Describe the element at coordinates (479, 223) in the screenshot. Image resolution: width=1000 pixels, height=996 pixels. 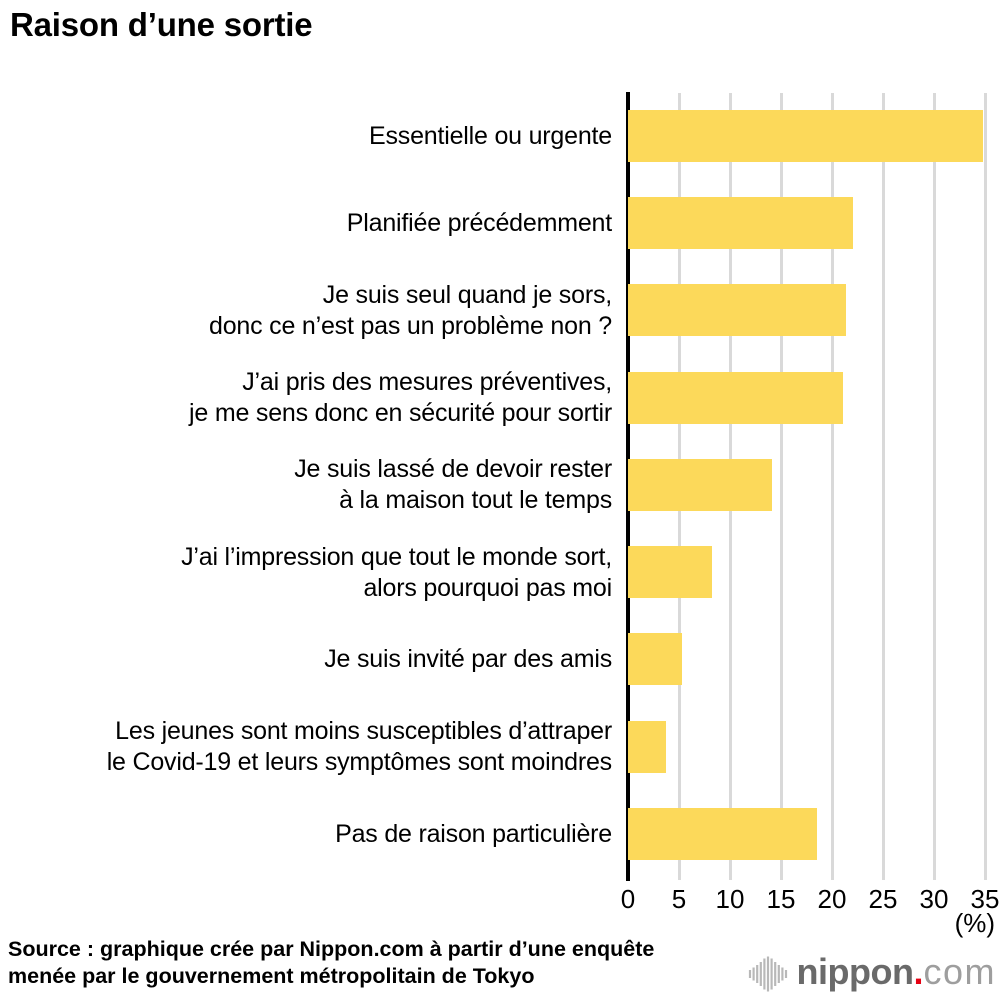
I see `category-label-2: Planifiée précédemment` at that location.